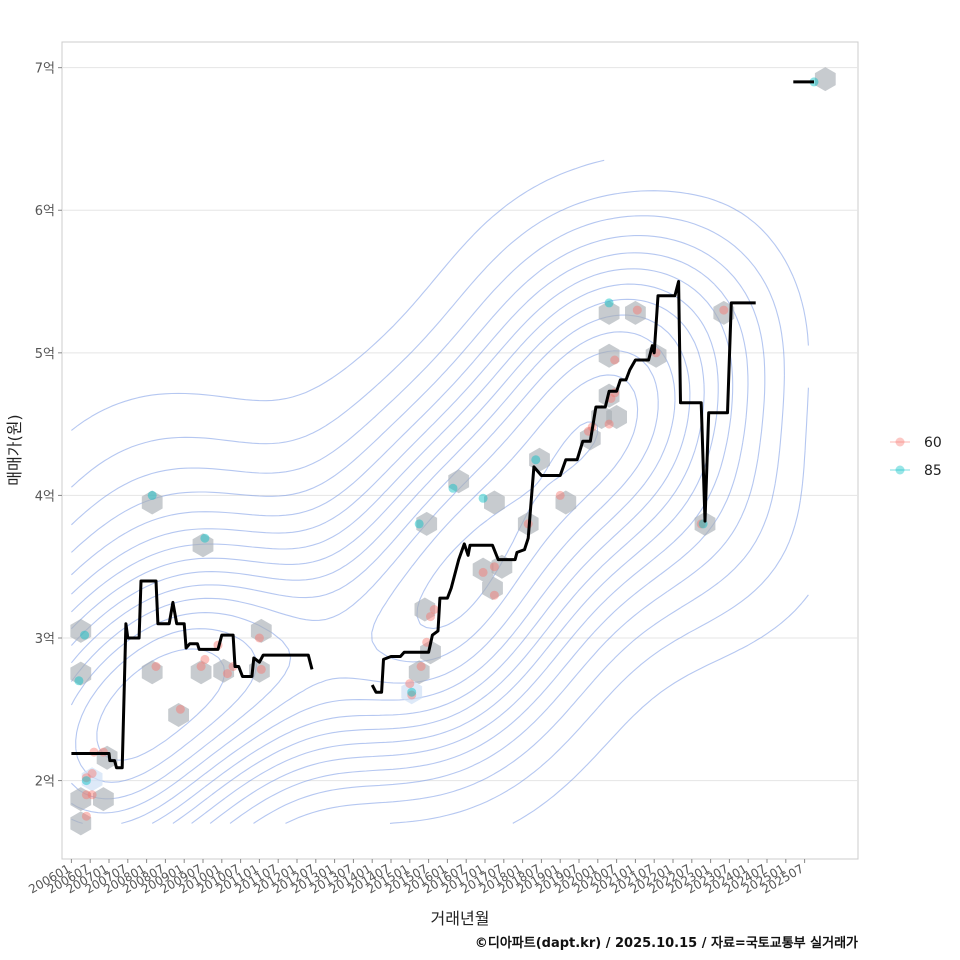  What do you see at coordinates (48, 426) in the screenshot?
I see `y-axis-ticks: 2억 3억 4억 5억 6억 7억` at bounding box center [48, 426].